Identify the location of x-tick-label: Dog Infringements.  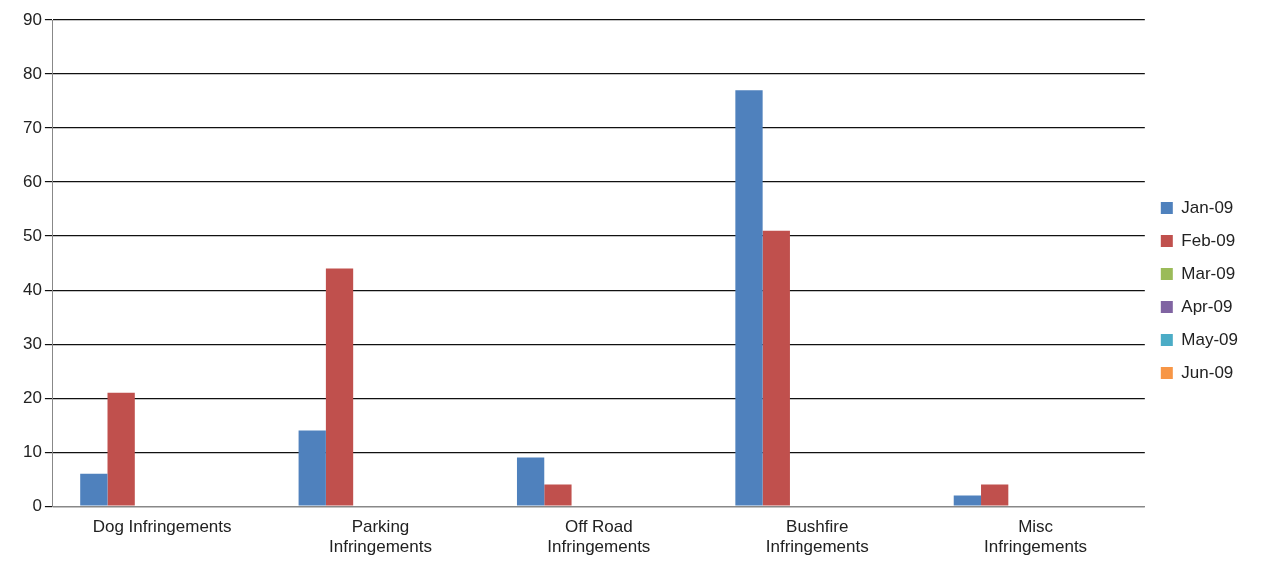
(162, 527).